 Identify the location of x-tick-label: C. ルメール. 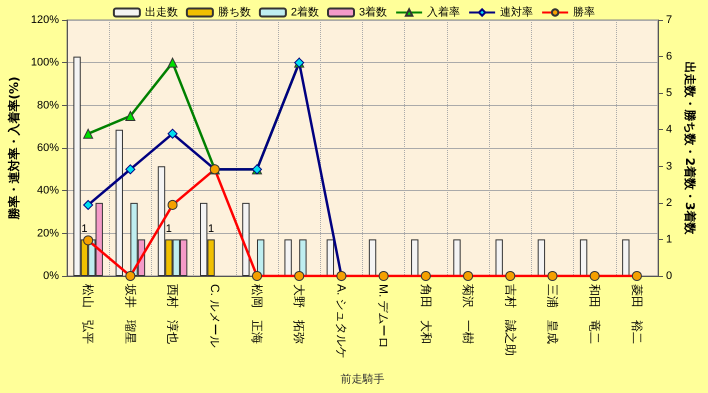
(215, 316).